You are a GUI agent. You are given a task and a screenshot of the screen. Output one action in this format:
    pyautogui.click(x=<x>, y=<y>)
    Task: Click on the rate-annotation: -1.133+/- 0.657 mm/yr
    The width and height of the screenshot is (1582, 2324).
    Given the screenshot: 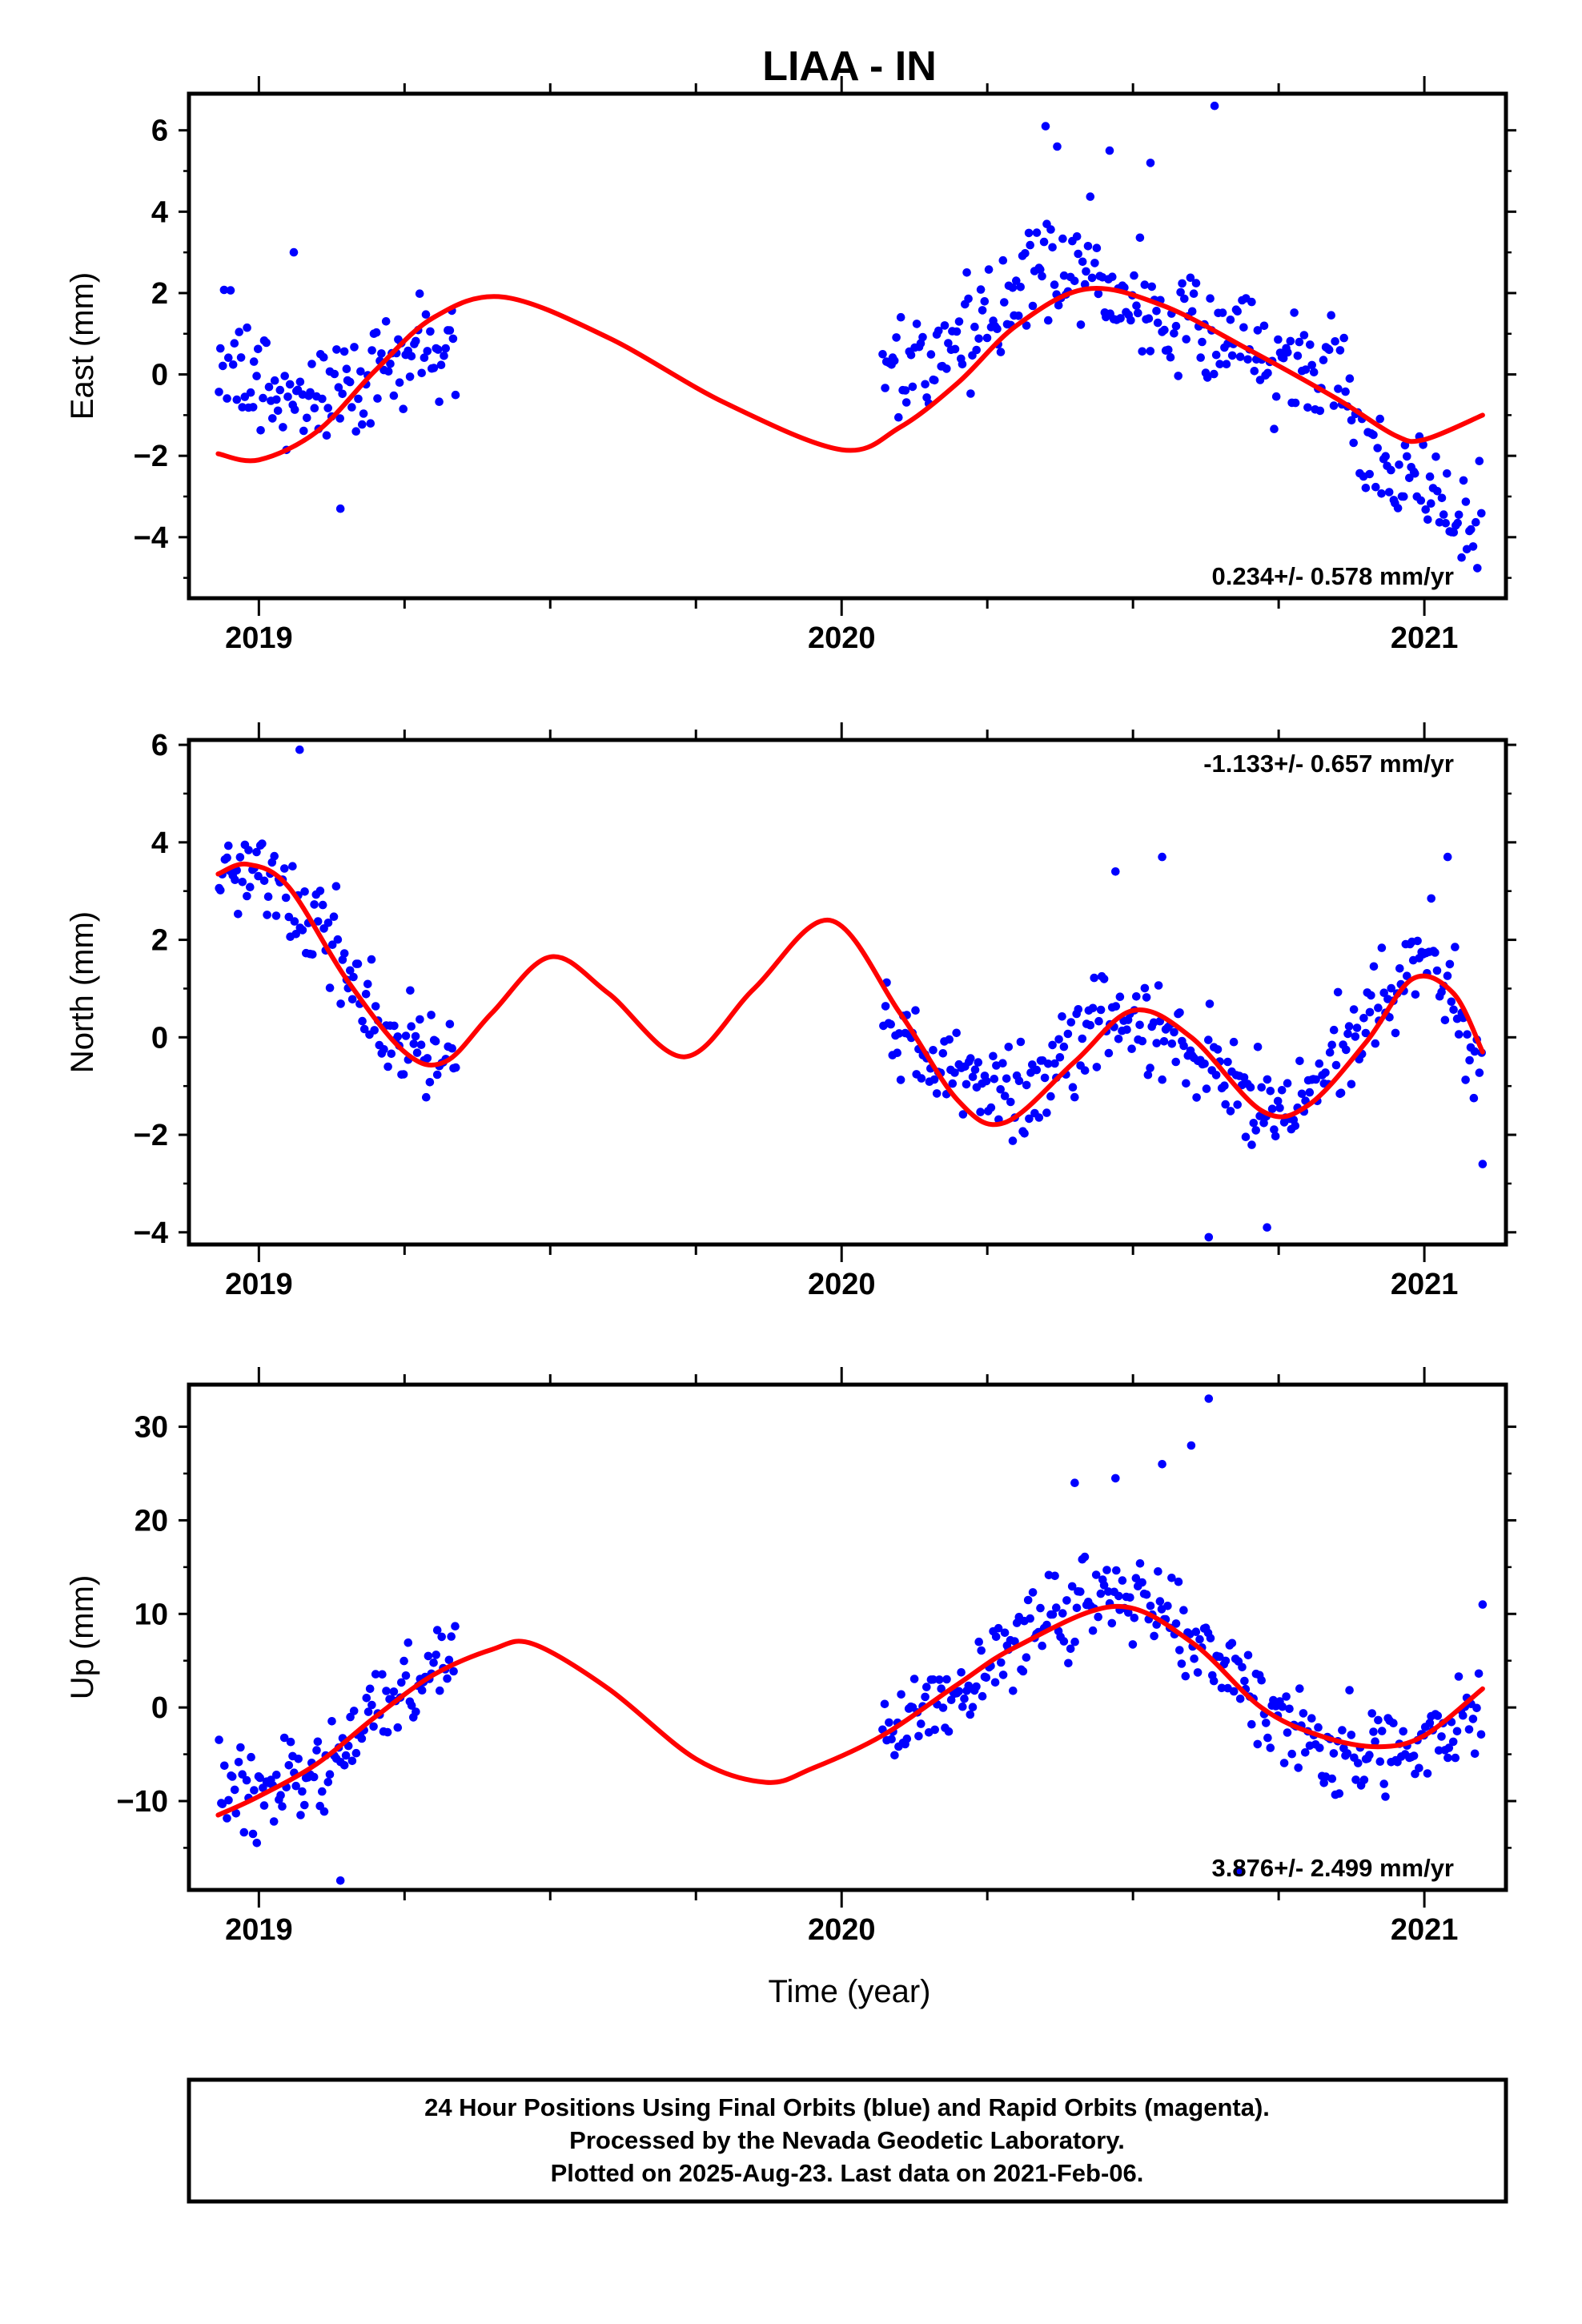 What is the action you would take?
    pyautogui.click(x=1328, y=764)
    